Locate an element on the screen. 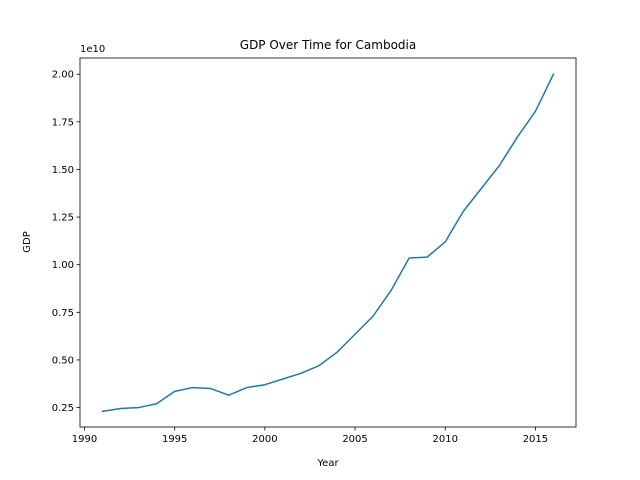 The width and height of the screenshot is (640, 480). y-tick-label-4: 1.25 is located at coordinates (63, 218).